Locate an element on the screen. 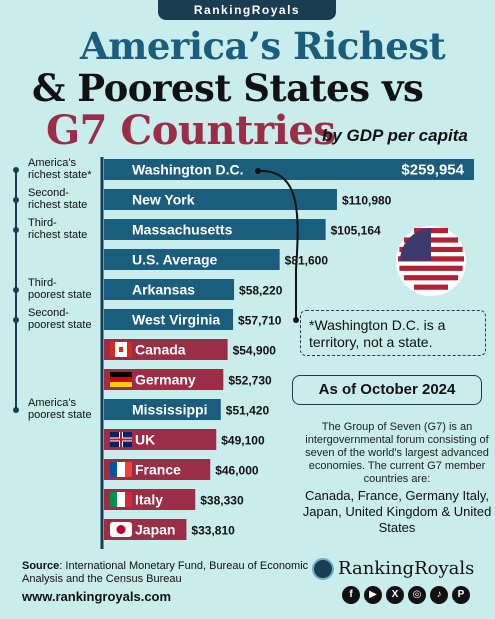 The width and height of the screenshot is (495, 619). side-label-1: America's richest state* is located at coordinates (60, 169).